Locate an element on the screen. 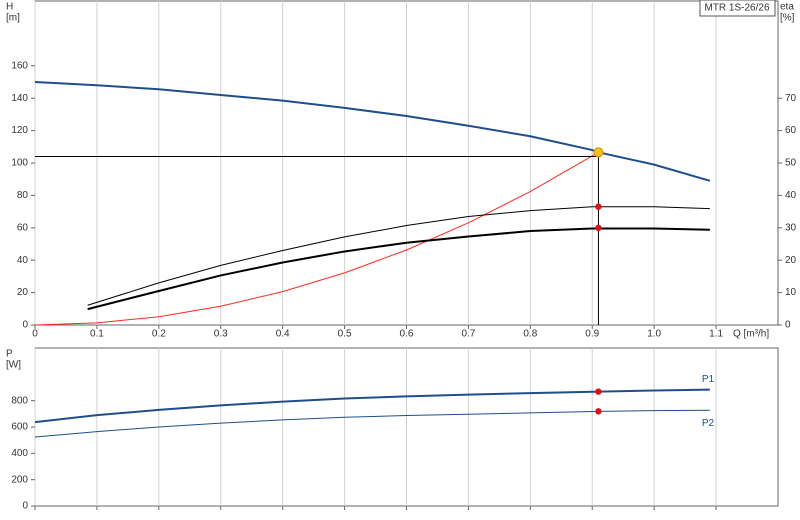 This screenshot has height=520, width=800. y2-axis-label: [%] is located at coordinates (787, 18).